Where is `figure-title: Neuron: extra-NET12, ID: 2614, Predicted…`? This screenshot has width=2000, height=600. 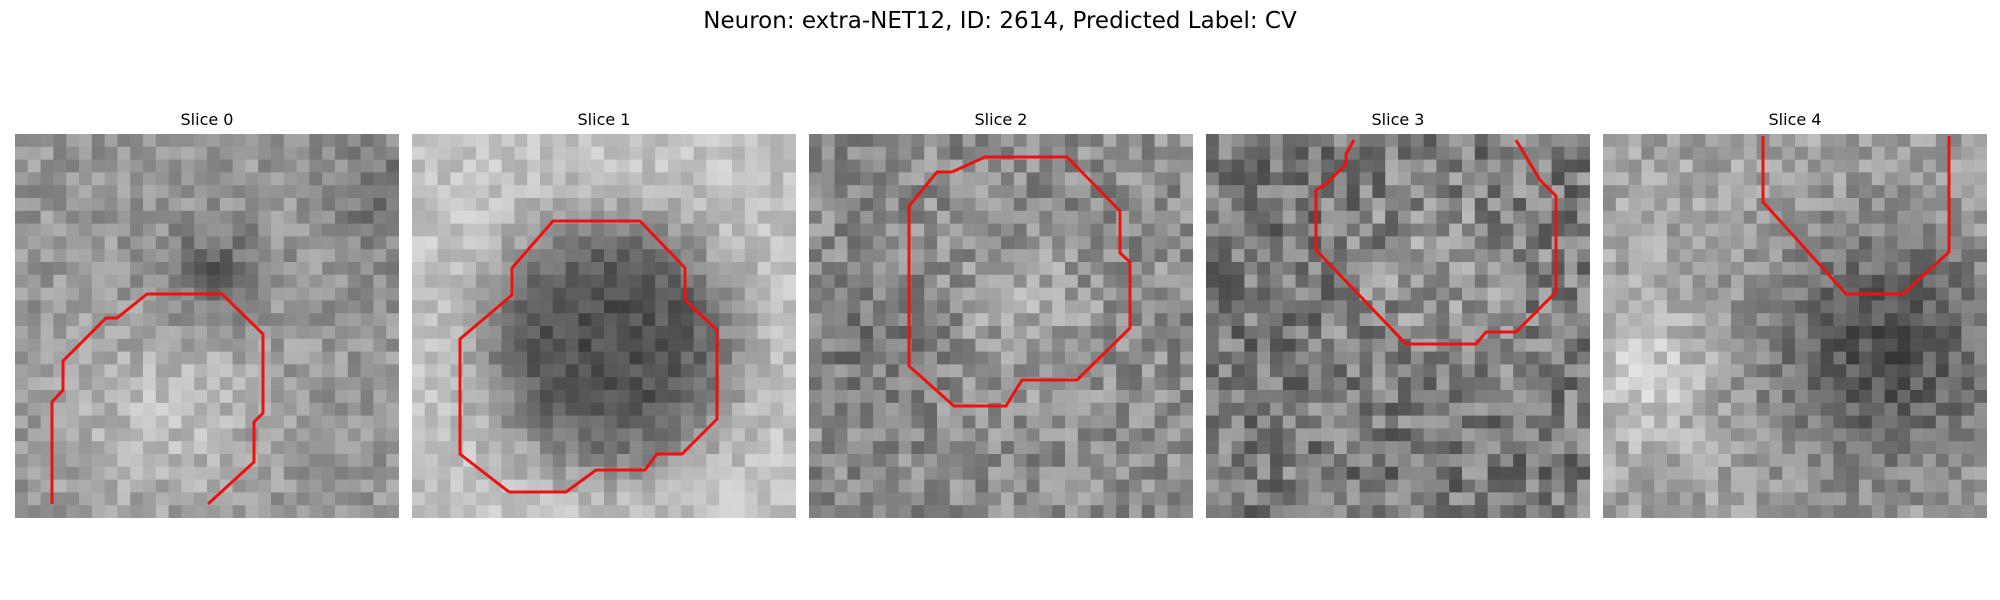
figure-title: Neuron: extra-NET12, ID: 2614, Predicted… is located at coordinates (1000, 21).